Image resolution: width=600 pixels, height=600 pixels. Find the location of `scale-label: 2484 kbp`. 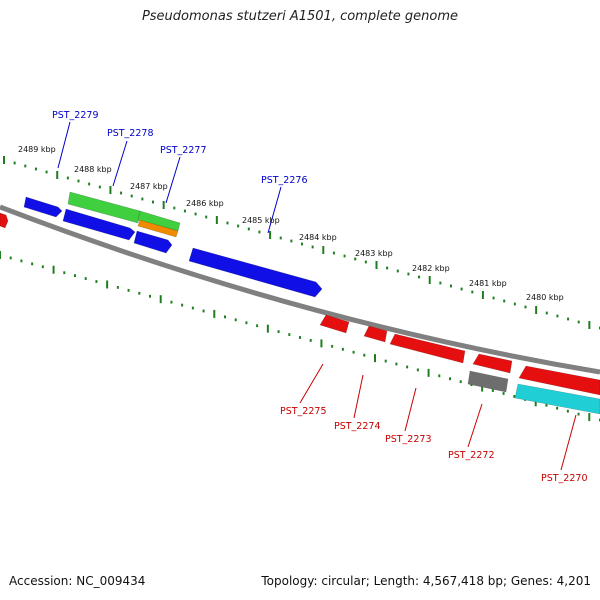

scale-label: 2484 kbp is located at coordinates (318, 237).